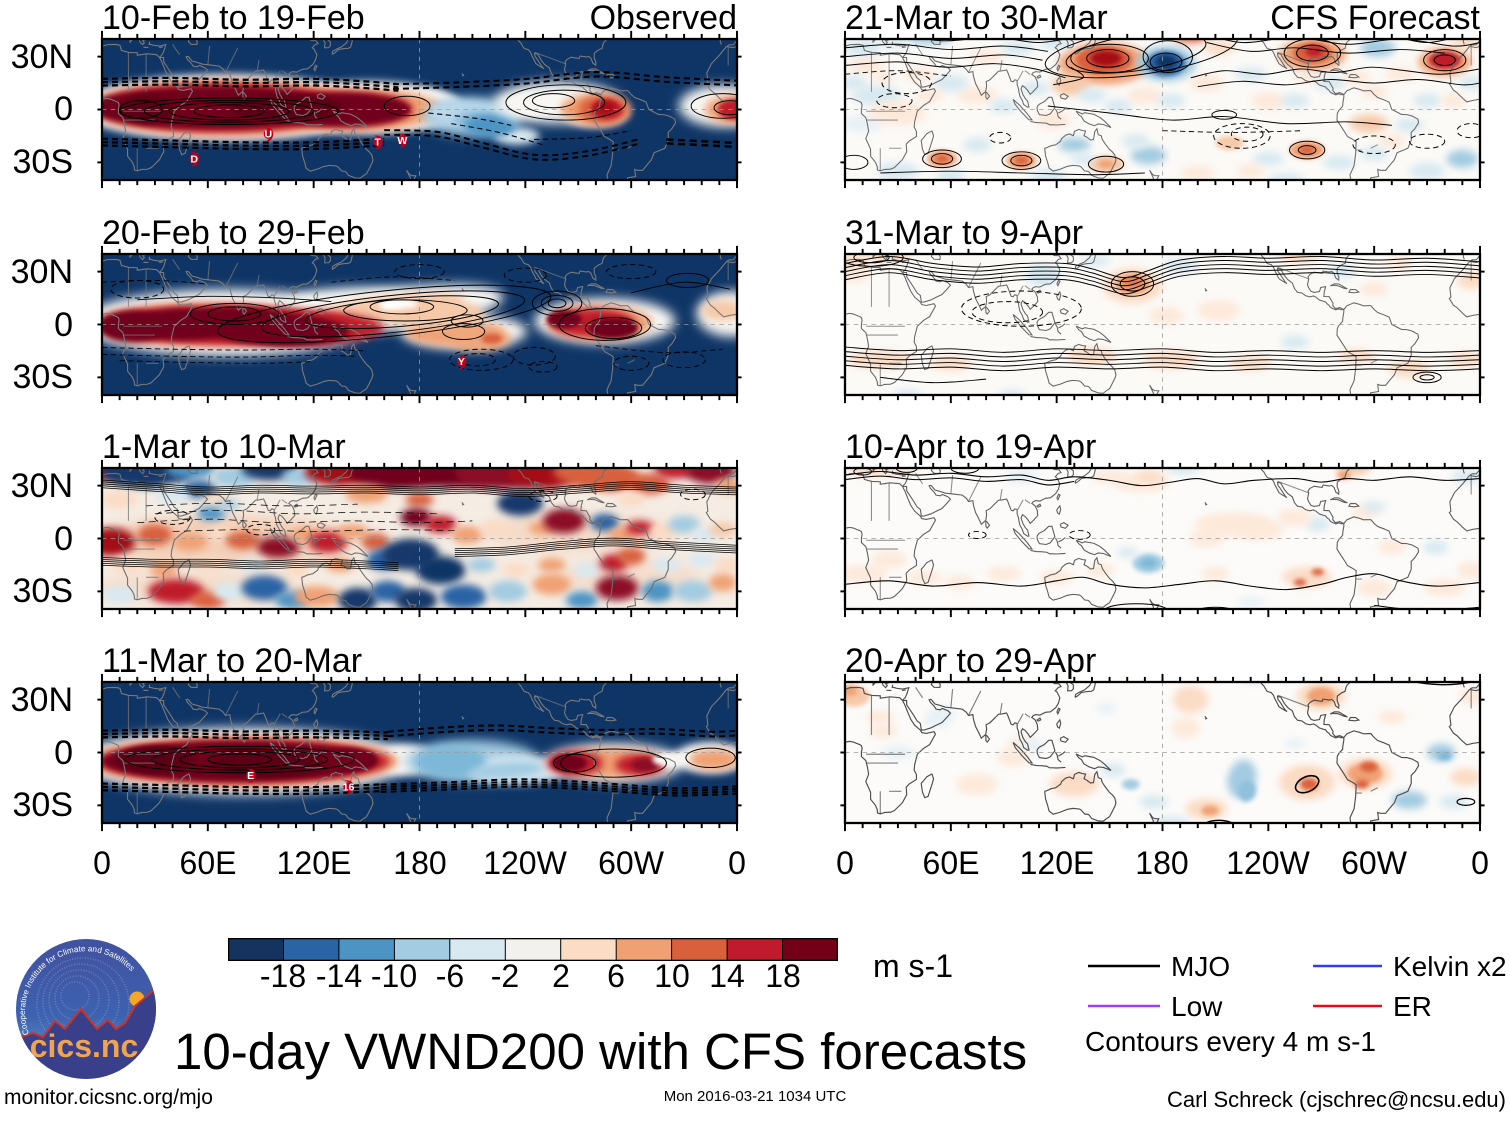 Image resolution: width=1510 pixels, height=1121 pixels. Describe the element at coordinates (84, 1046) in the screenshot. I see `svg-text: cics.nc` at that location.